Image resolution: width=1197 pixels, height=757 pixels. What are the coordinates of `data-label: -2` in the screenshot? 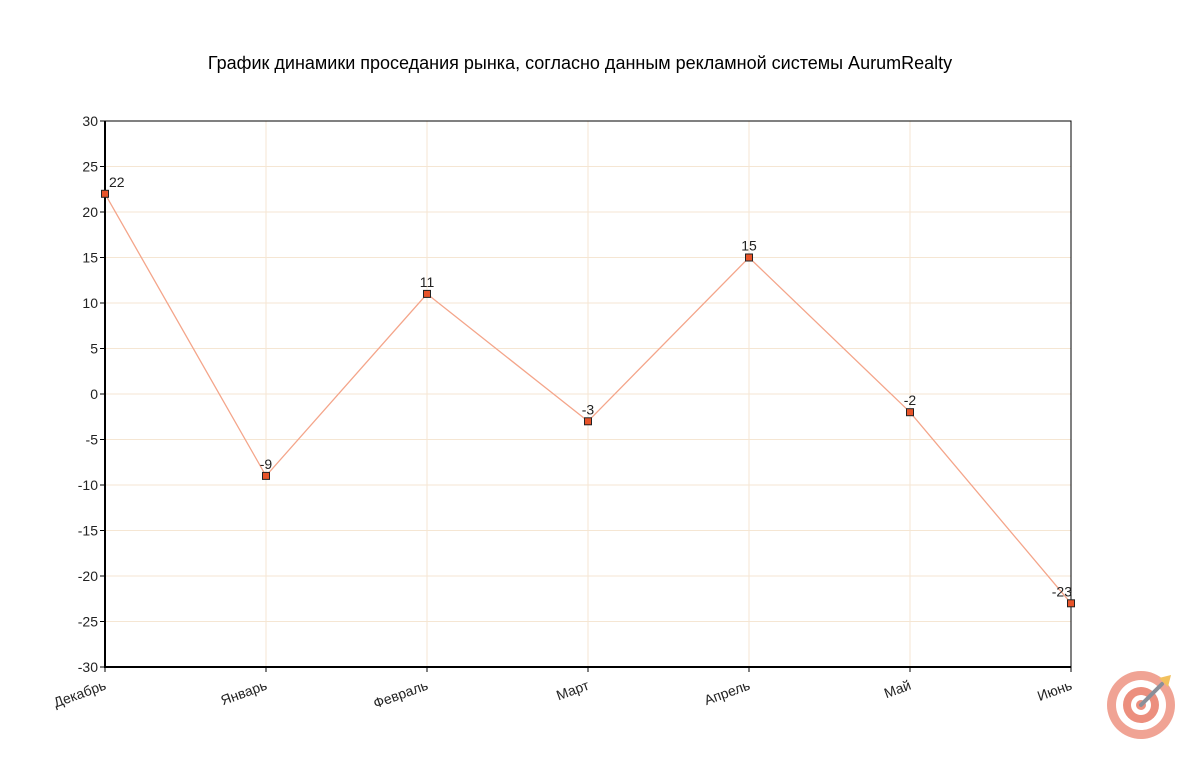 It's located at (910, 400).